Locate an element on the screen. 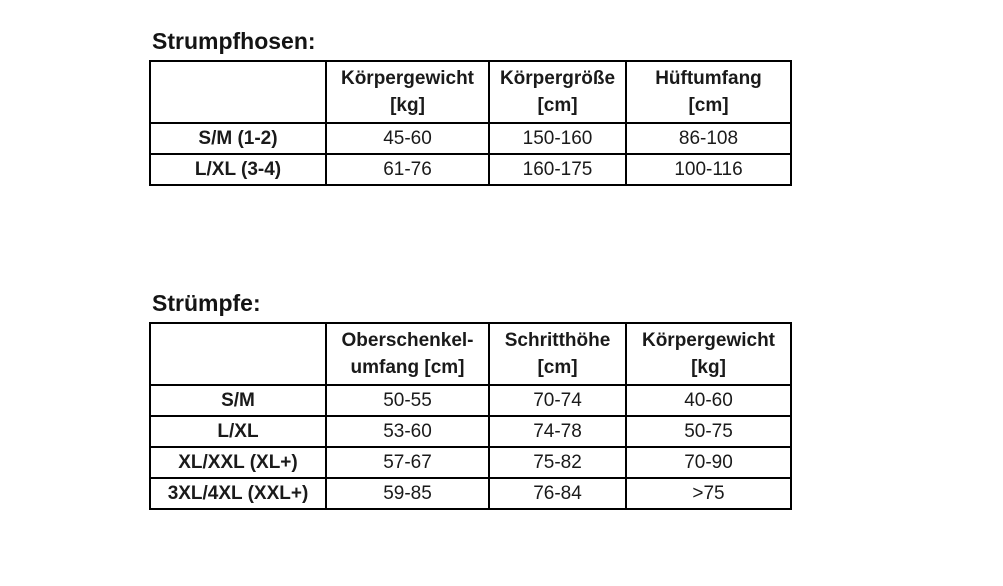 The width and height of the screenshot is (1003, 586). size-cell: 100-116 is located at coordinates (708, 169).